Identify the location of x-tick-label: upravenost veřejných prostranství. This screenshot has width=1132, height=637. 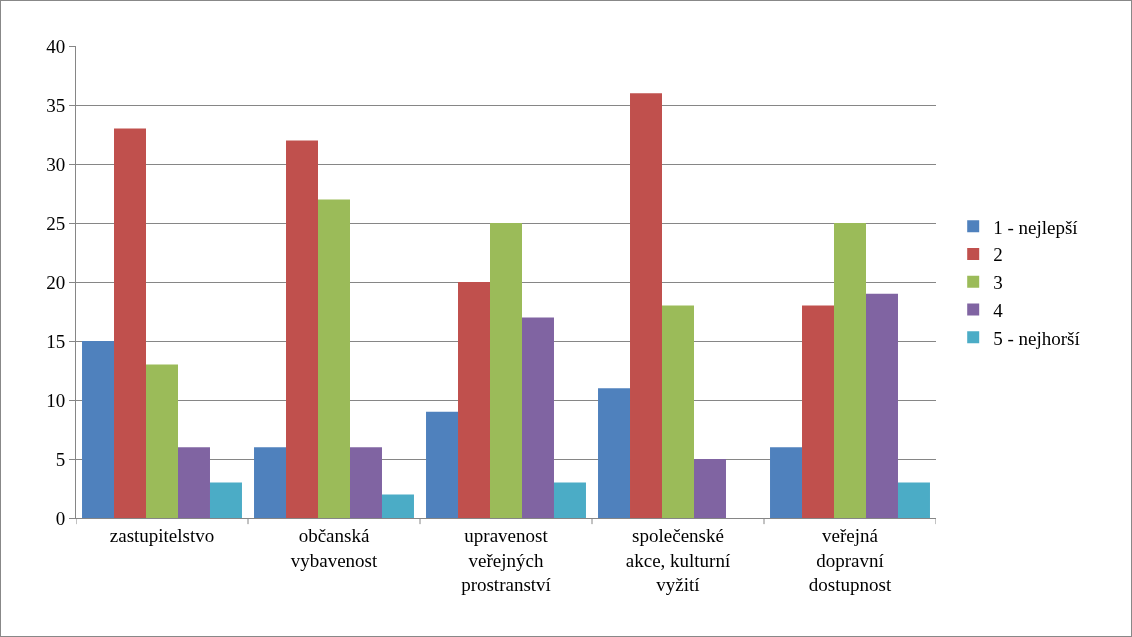
(506, 560).